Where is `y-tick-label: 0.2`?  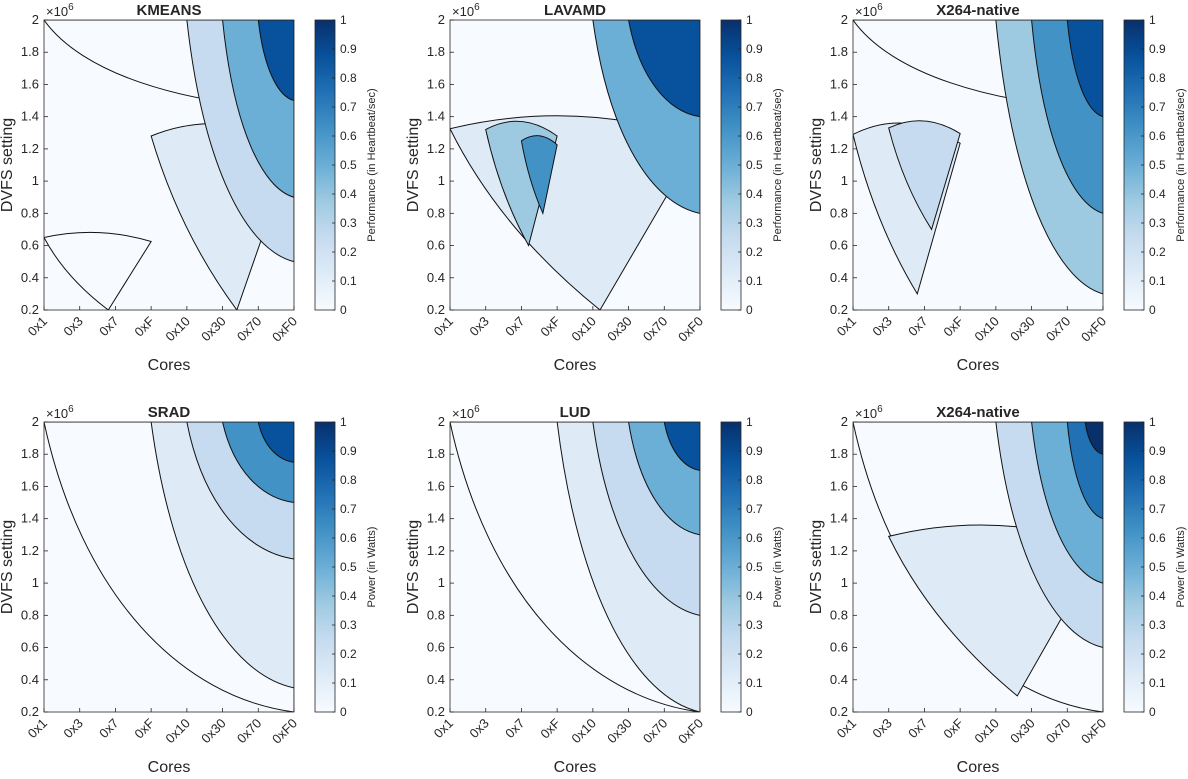 y-tick-label: 0.2 is located at coordinates (839, 309).